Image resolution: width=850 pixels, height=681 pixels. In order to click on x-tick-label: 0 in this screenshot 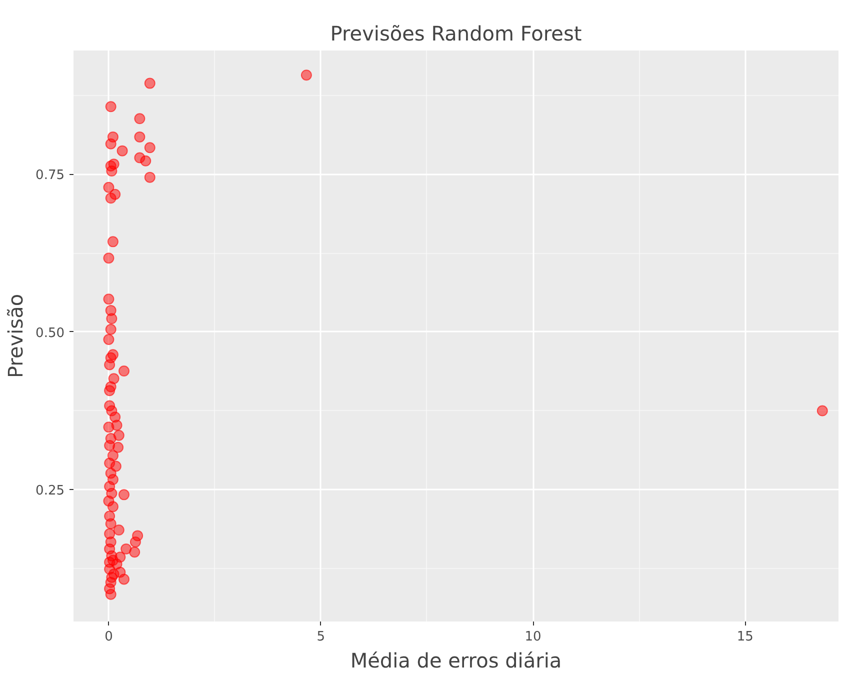, I will do `click(108, 637)`.